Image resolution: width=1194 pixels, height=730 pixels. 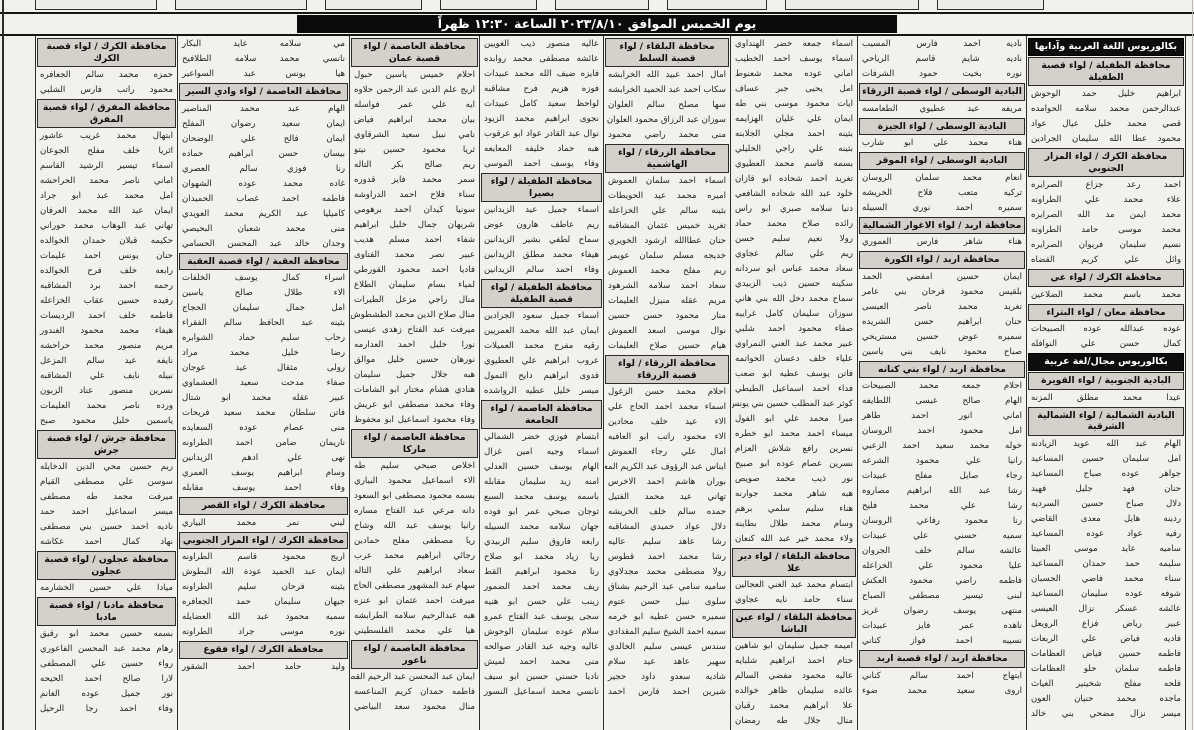 I want to click on name-row: تهاني عبد الوهاب محمد حوراني, so click(x=106, y=226).